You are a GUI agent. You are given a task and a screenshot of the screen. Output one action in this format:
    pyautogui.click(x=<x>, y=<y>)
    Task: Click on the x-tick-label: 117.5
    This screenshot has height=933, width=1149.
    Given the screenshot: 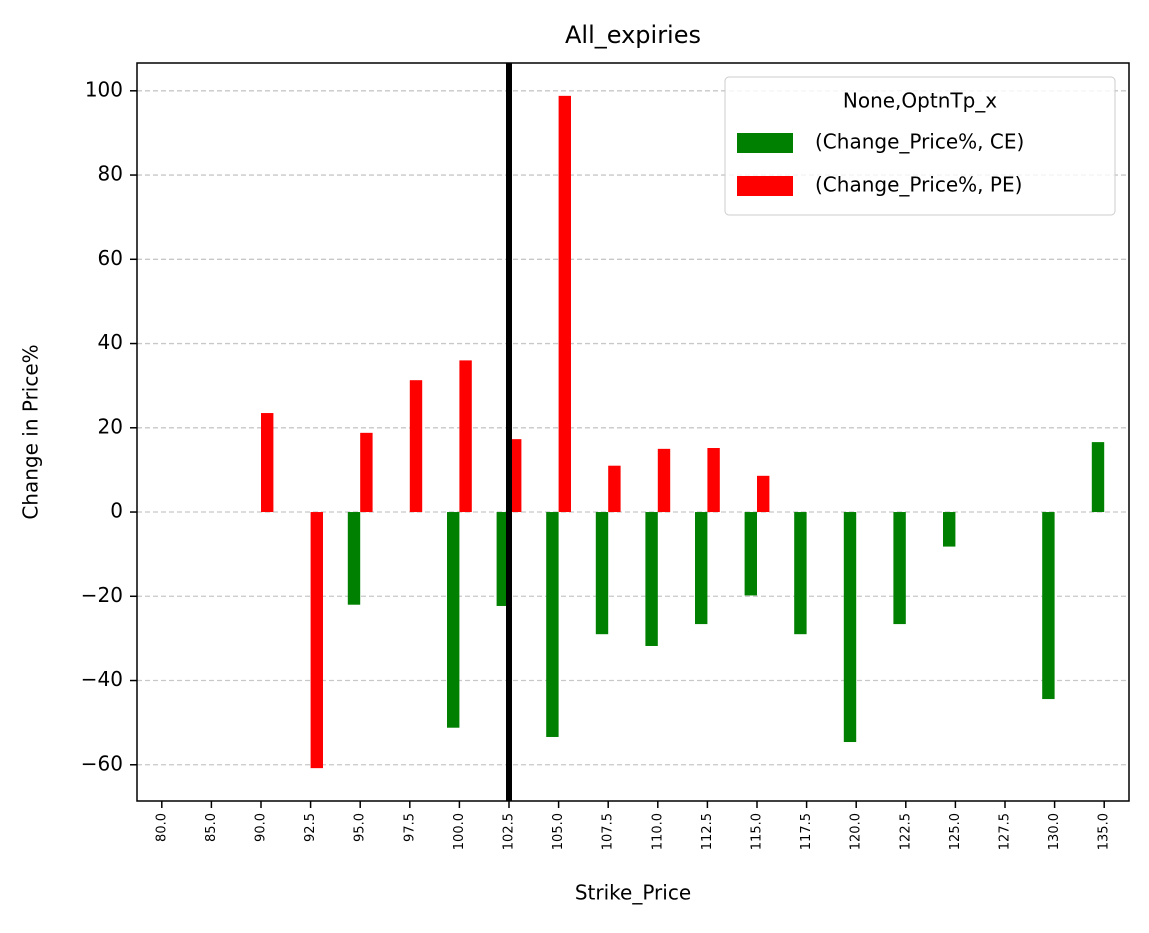 What is the action you would take?
    pyautogui.click(x=806, y=831)
    